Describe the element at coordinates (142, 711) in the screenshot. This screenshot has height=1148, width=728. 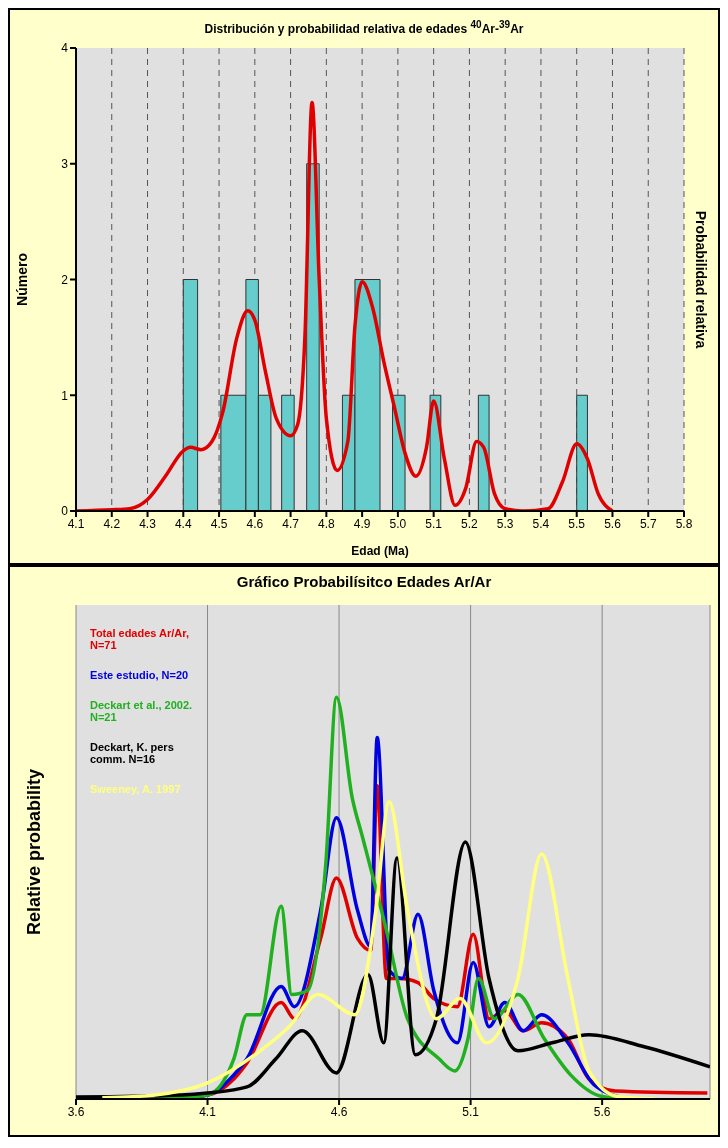
I see `text: Deckart et al., 2002. N=21` at that location.